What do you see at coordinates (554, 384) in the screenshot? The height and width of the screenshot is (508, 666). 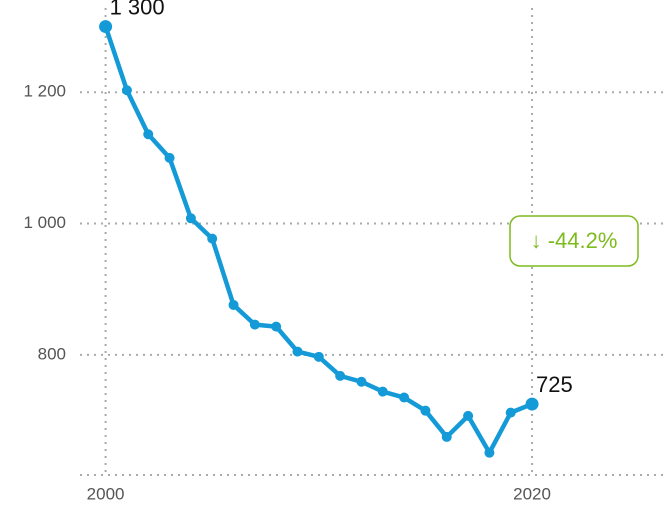 I see `data-label: 725` at bounding box center [554, 384].